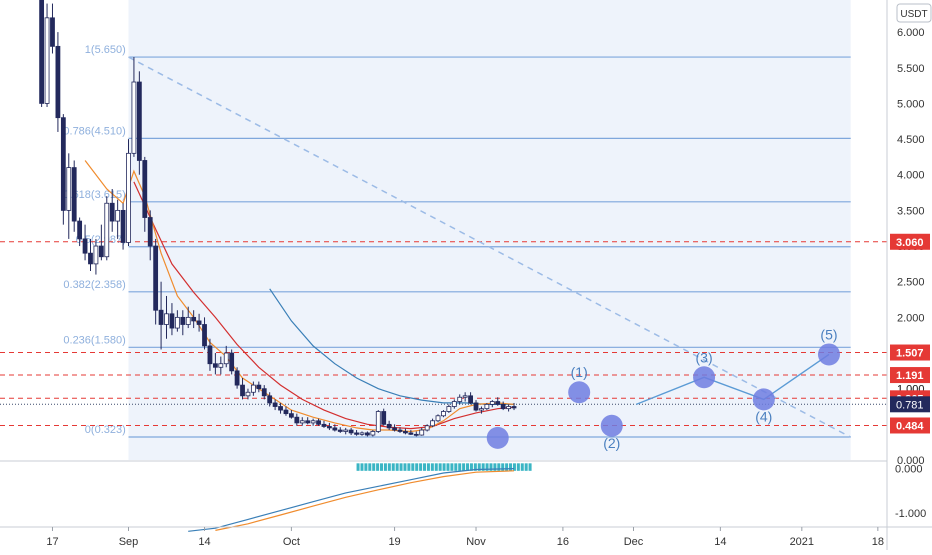 The width and height of the screenshot is (932, 555). I want to click on fib-level-label: 0.5(2.987), so click(101, 240).